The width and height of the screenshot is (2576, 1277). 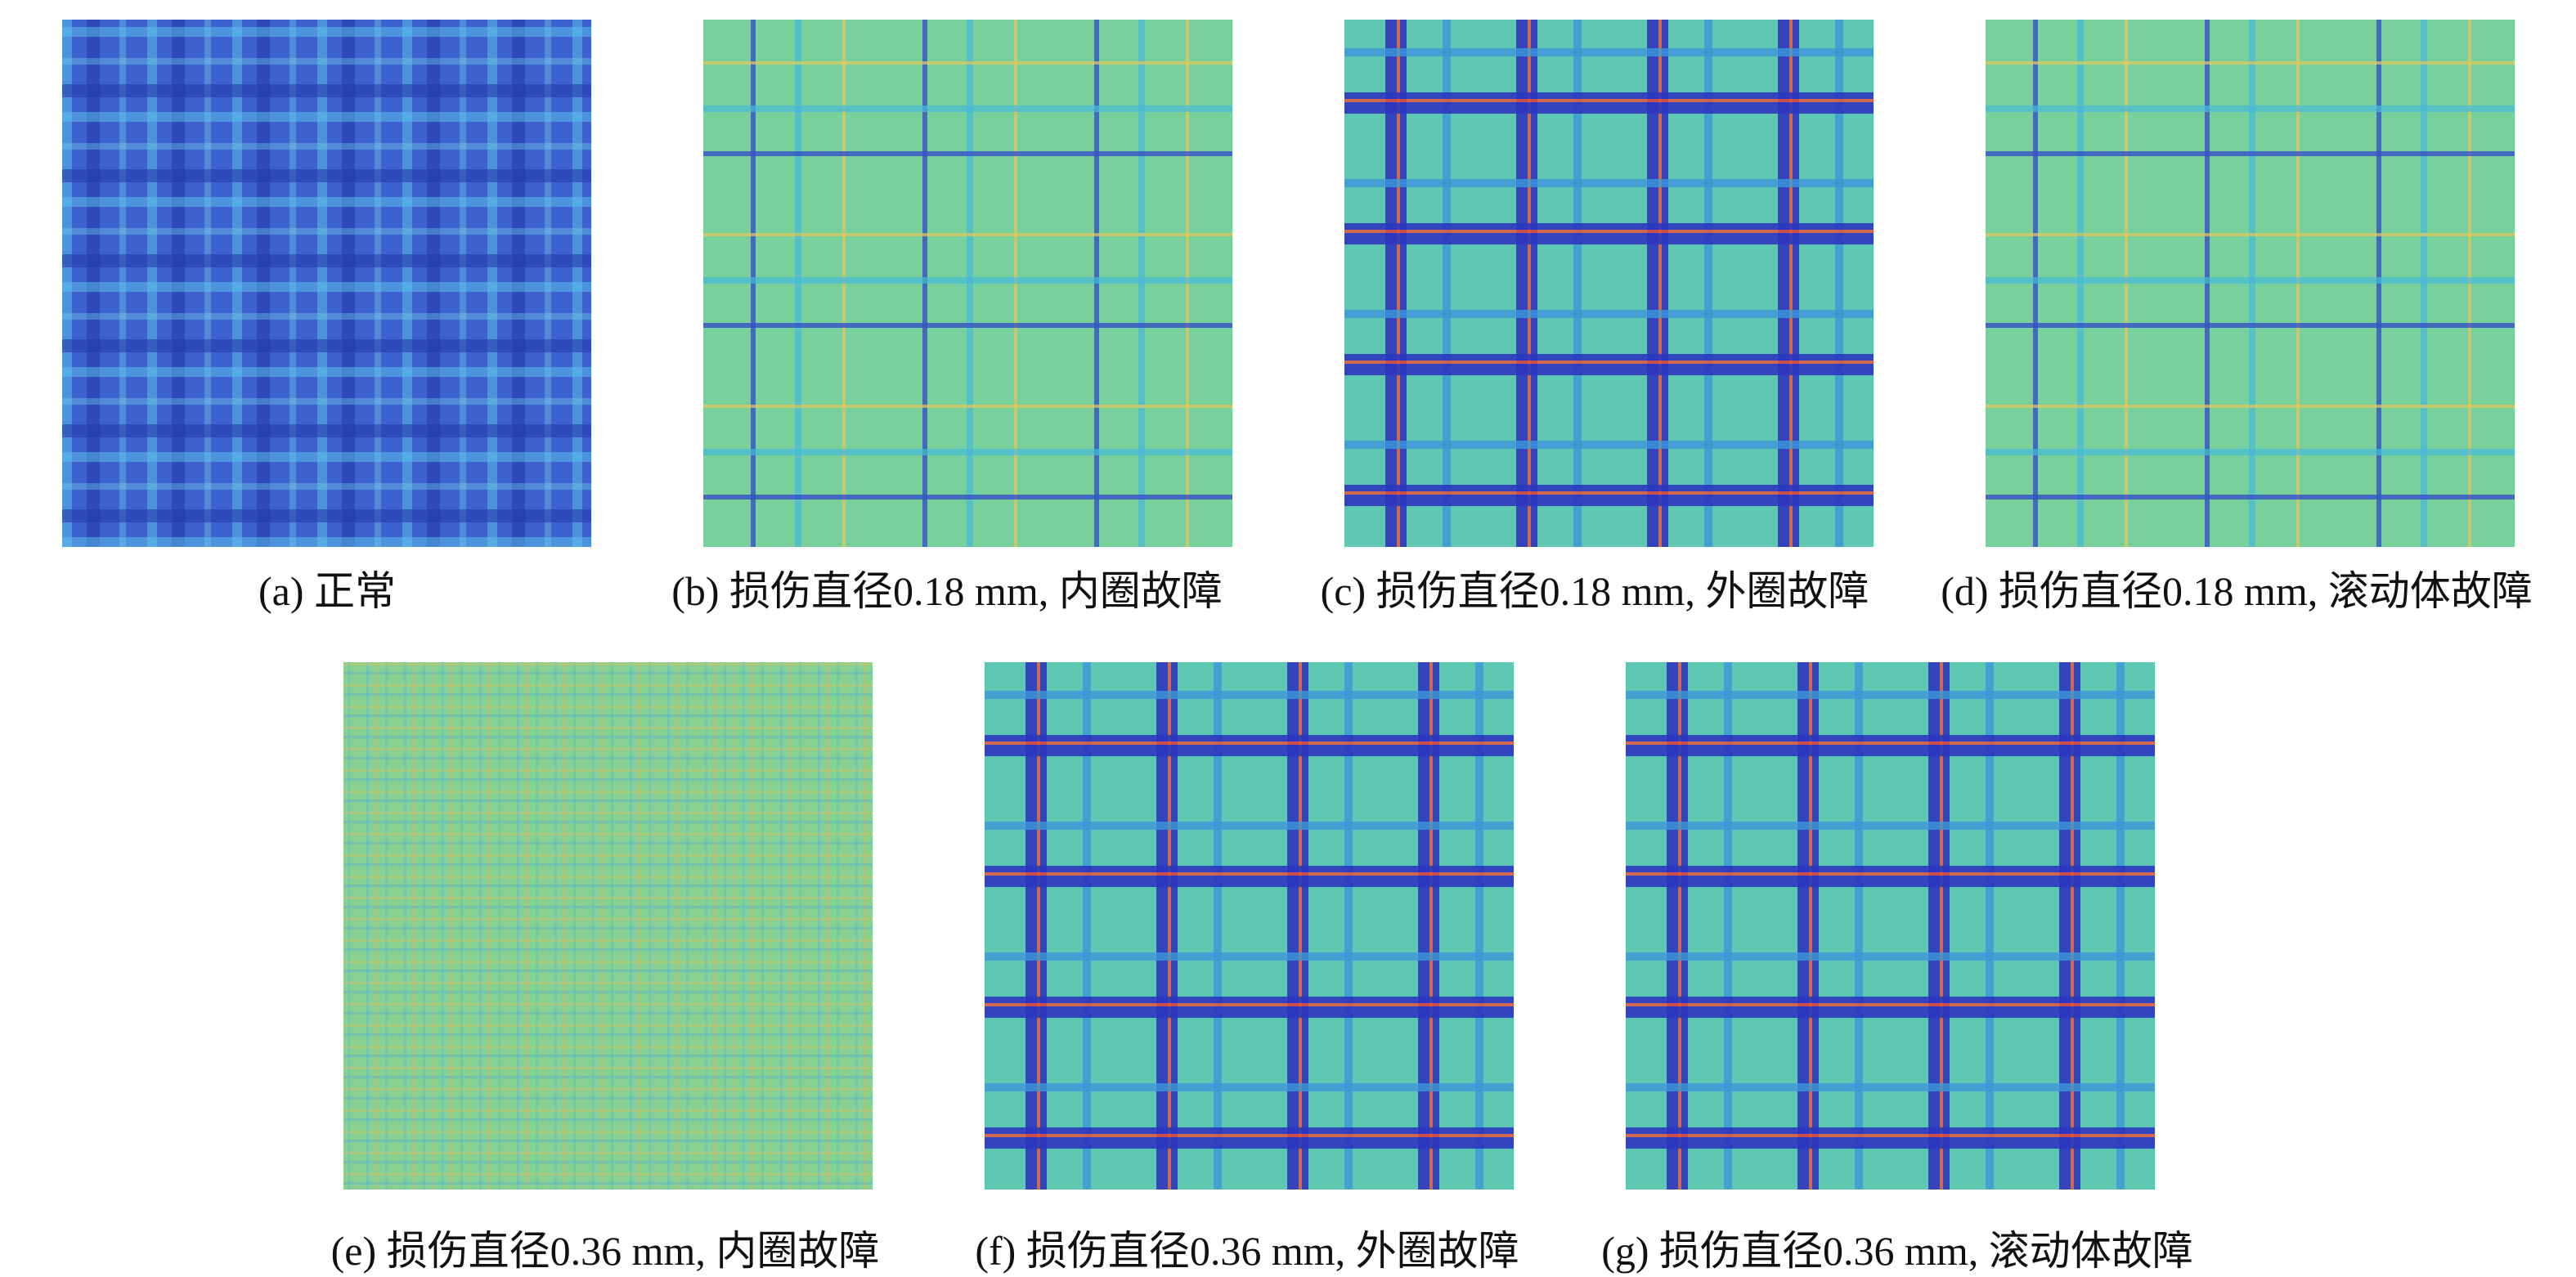 What do you see at coordinates (605, 1251) in the screenshot?
I see `caption: (e) 损伤直径0.36 mm, 内圈故障` at bounding box center [605, 1251].